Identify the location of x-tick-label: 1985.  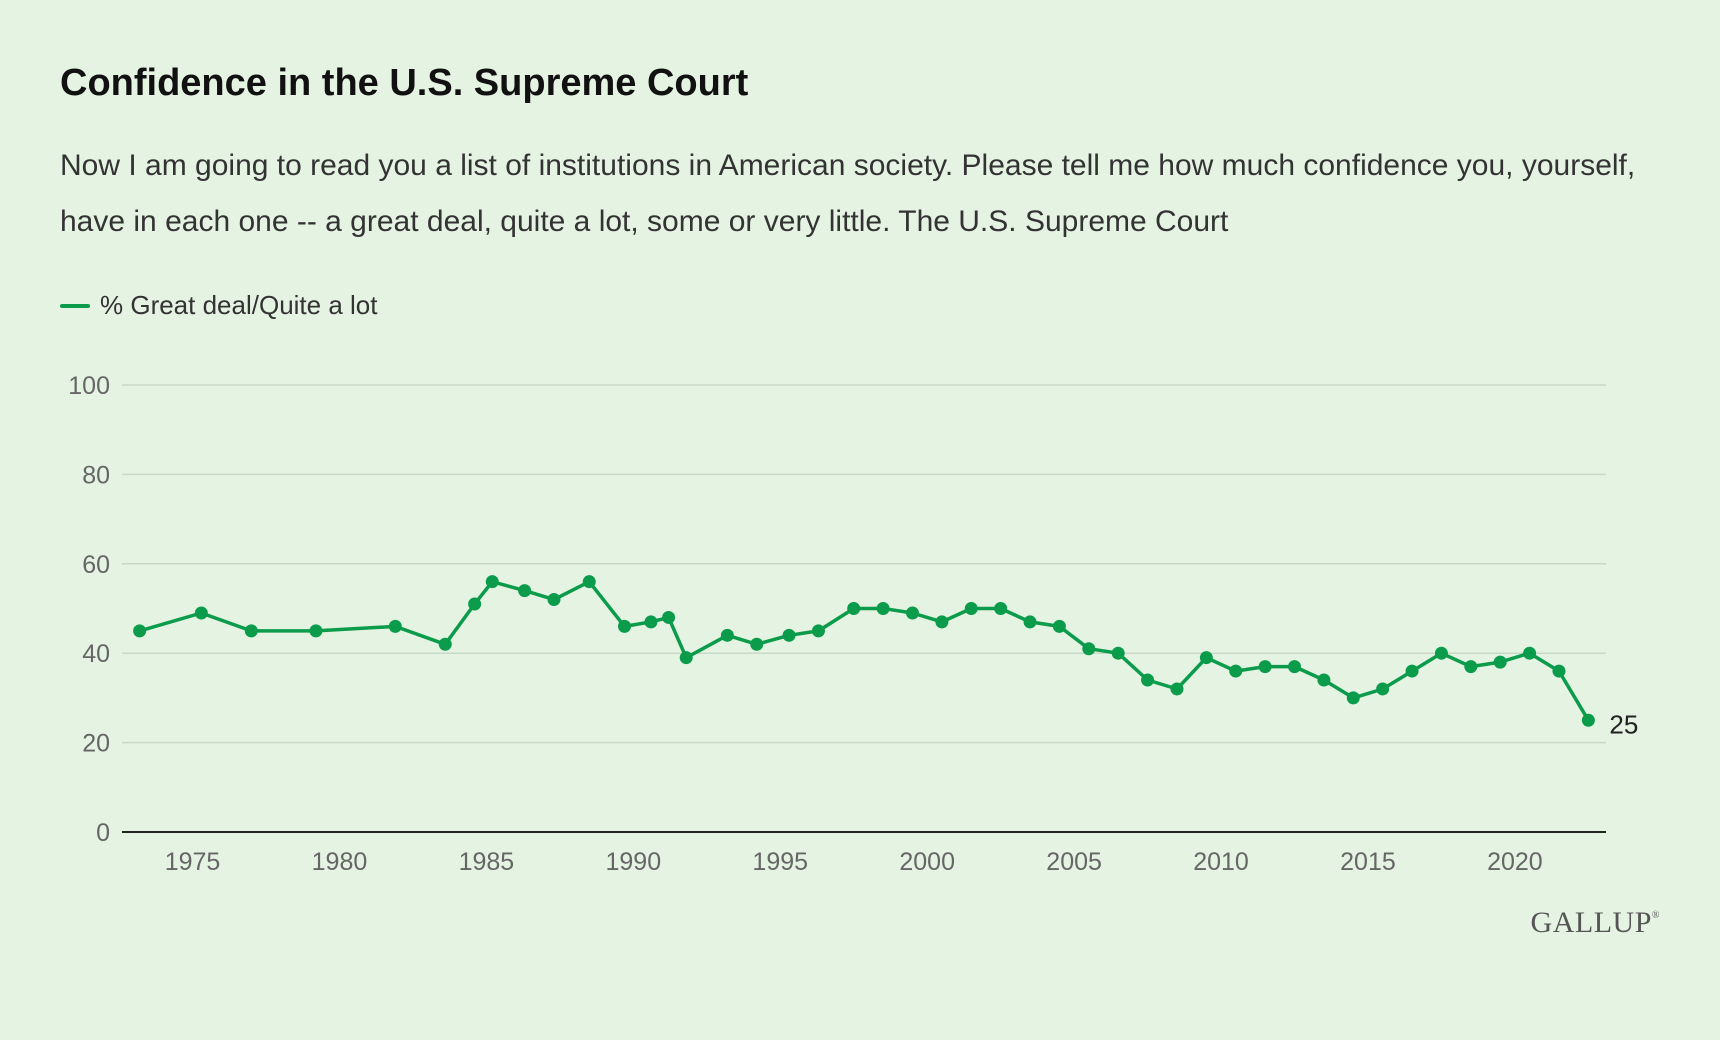
(487, 862).